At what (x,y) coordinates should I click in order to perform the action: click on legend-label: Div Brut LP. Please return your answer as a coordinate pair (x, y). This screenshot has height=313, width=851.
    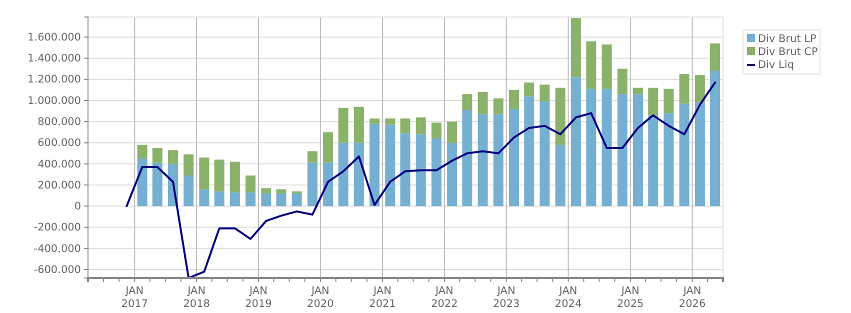
    Looking at the image, I should click on (787, 39).